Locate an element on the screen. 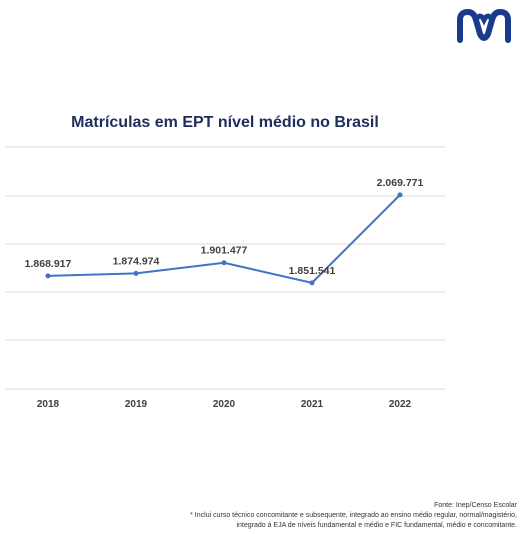 This screenshot has height=534, width=525. data-point-2021 is located at coordinates (312, 283).